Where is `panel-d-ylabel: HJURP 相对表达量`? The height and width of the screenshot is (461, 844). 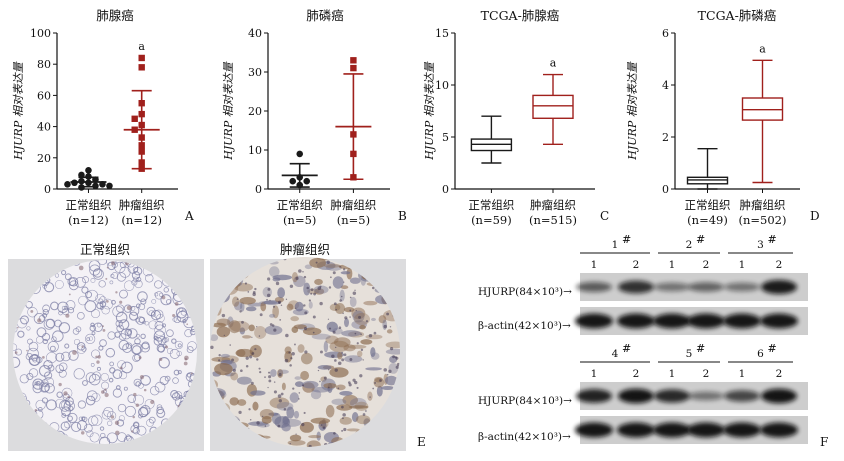 panel-d-ylabel: HJURP 相对表达量 is located at coordinates (632, 110).